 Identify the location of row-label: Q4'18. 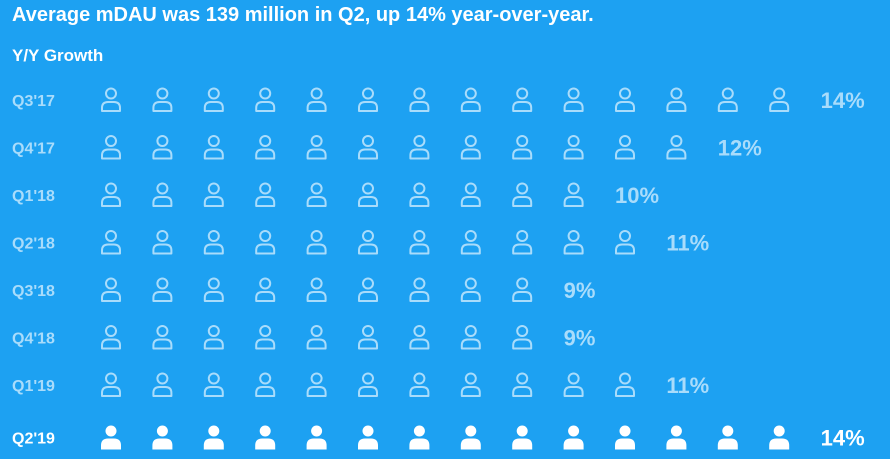
(33, 339).